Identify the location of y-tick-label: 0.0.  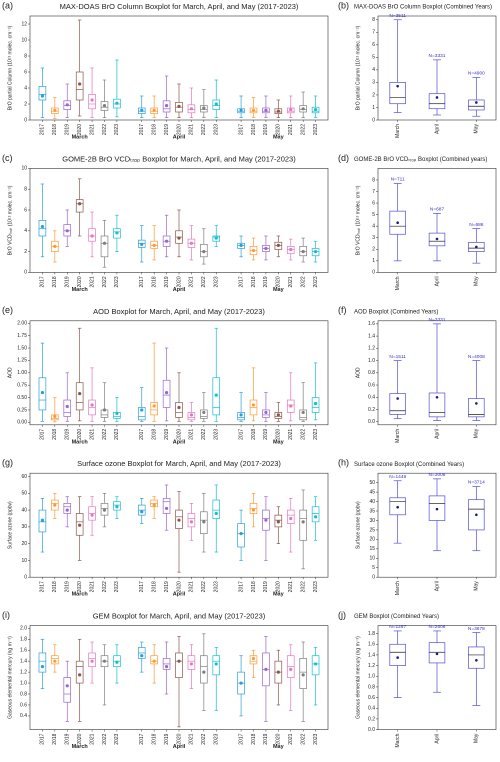
(371, 422).